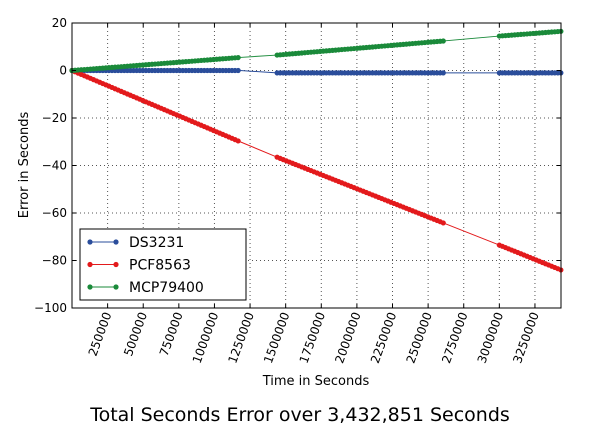 The height and width of the screenshot is (442, 600). I want to click on x-tick-label: 1000000, so click(205, 337).